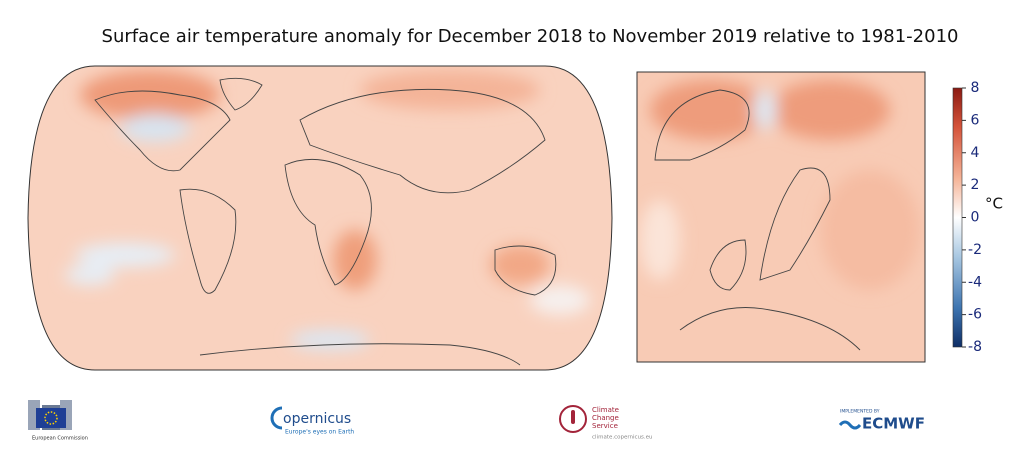  I want to click on ecmwf-prefix: IMPLEMENTED BY, so click(860, 412).